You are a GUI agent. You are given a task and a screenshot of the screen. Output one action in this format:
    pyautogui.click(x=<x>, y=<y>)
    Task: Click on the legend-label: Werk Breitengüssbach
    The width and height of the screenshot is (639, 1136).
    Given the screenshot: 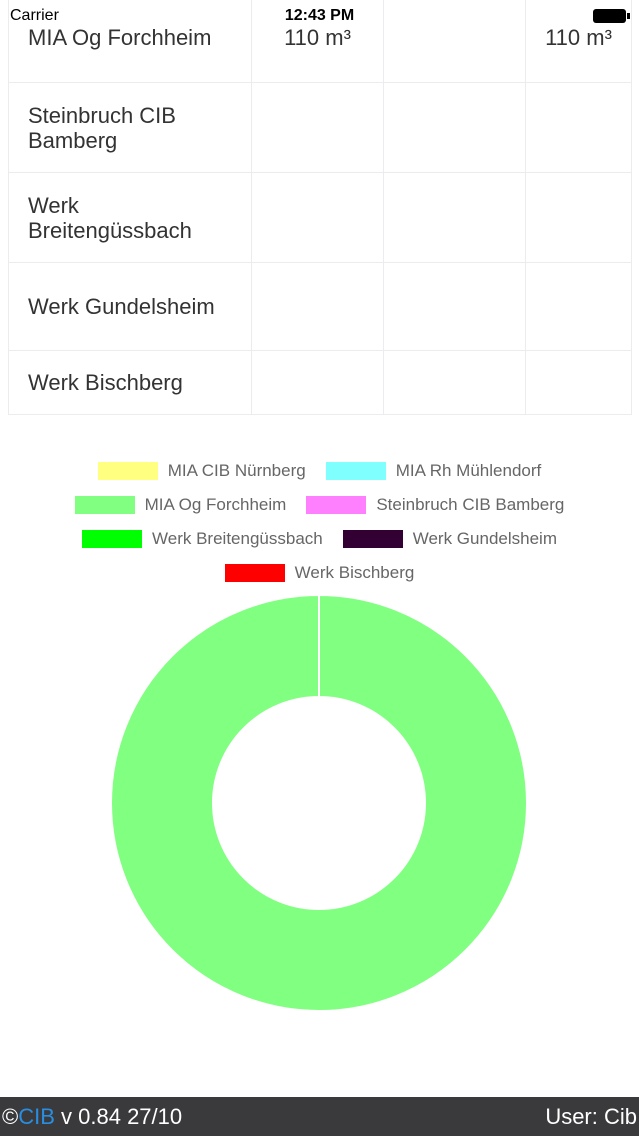 What is the action you would take?
    pyautogui.click(x=237, y=538)
    